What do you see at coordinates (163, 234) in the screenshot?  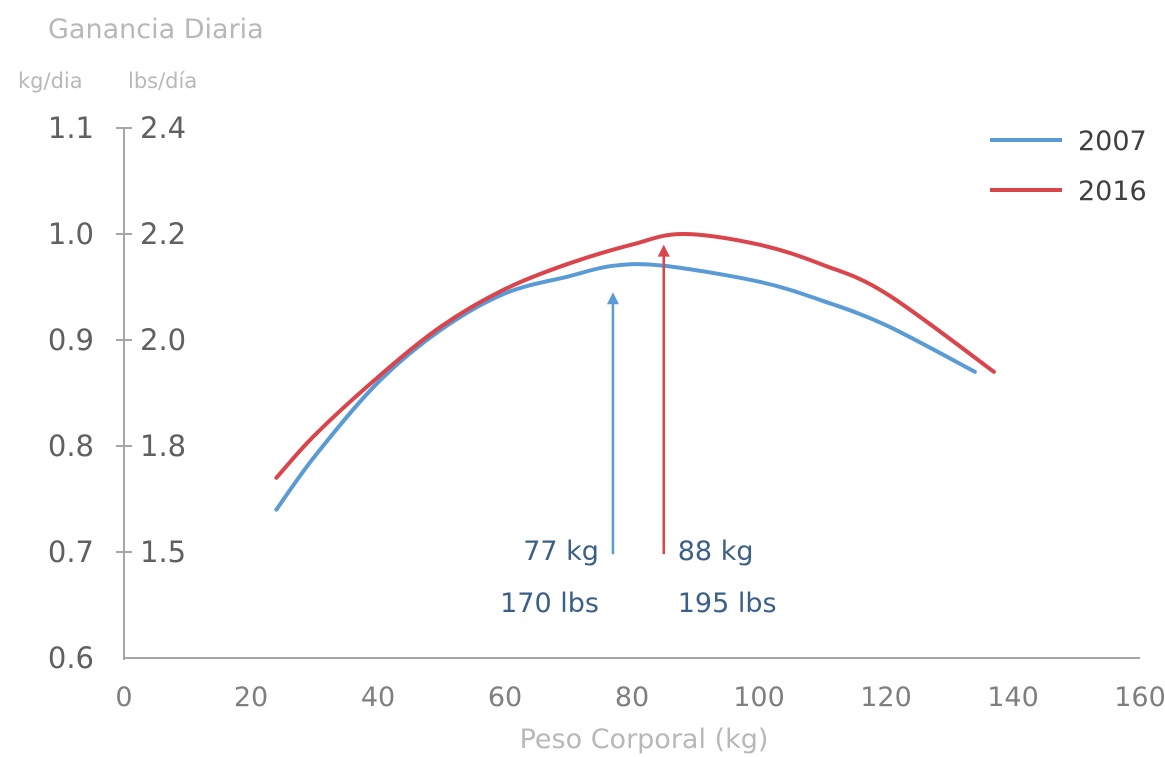 I see `y-tick-label-lbs: 2.2` at bounding box center [163, 234].